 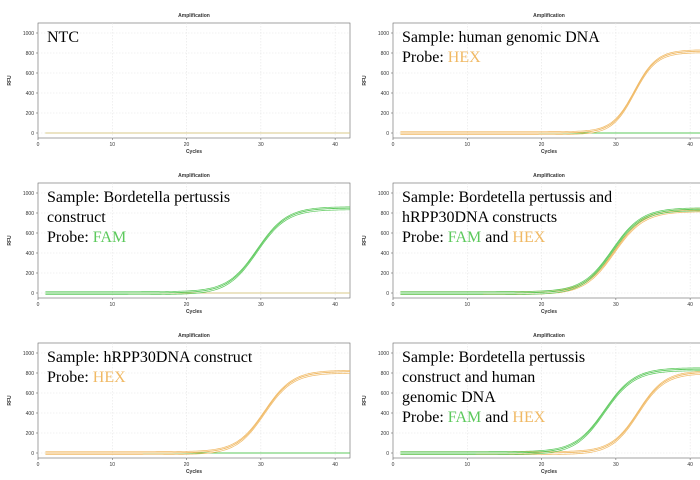 I want to click on annotation-text-2: construct, so click(x=76, y=217).